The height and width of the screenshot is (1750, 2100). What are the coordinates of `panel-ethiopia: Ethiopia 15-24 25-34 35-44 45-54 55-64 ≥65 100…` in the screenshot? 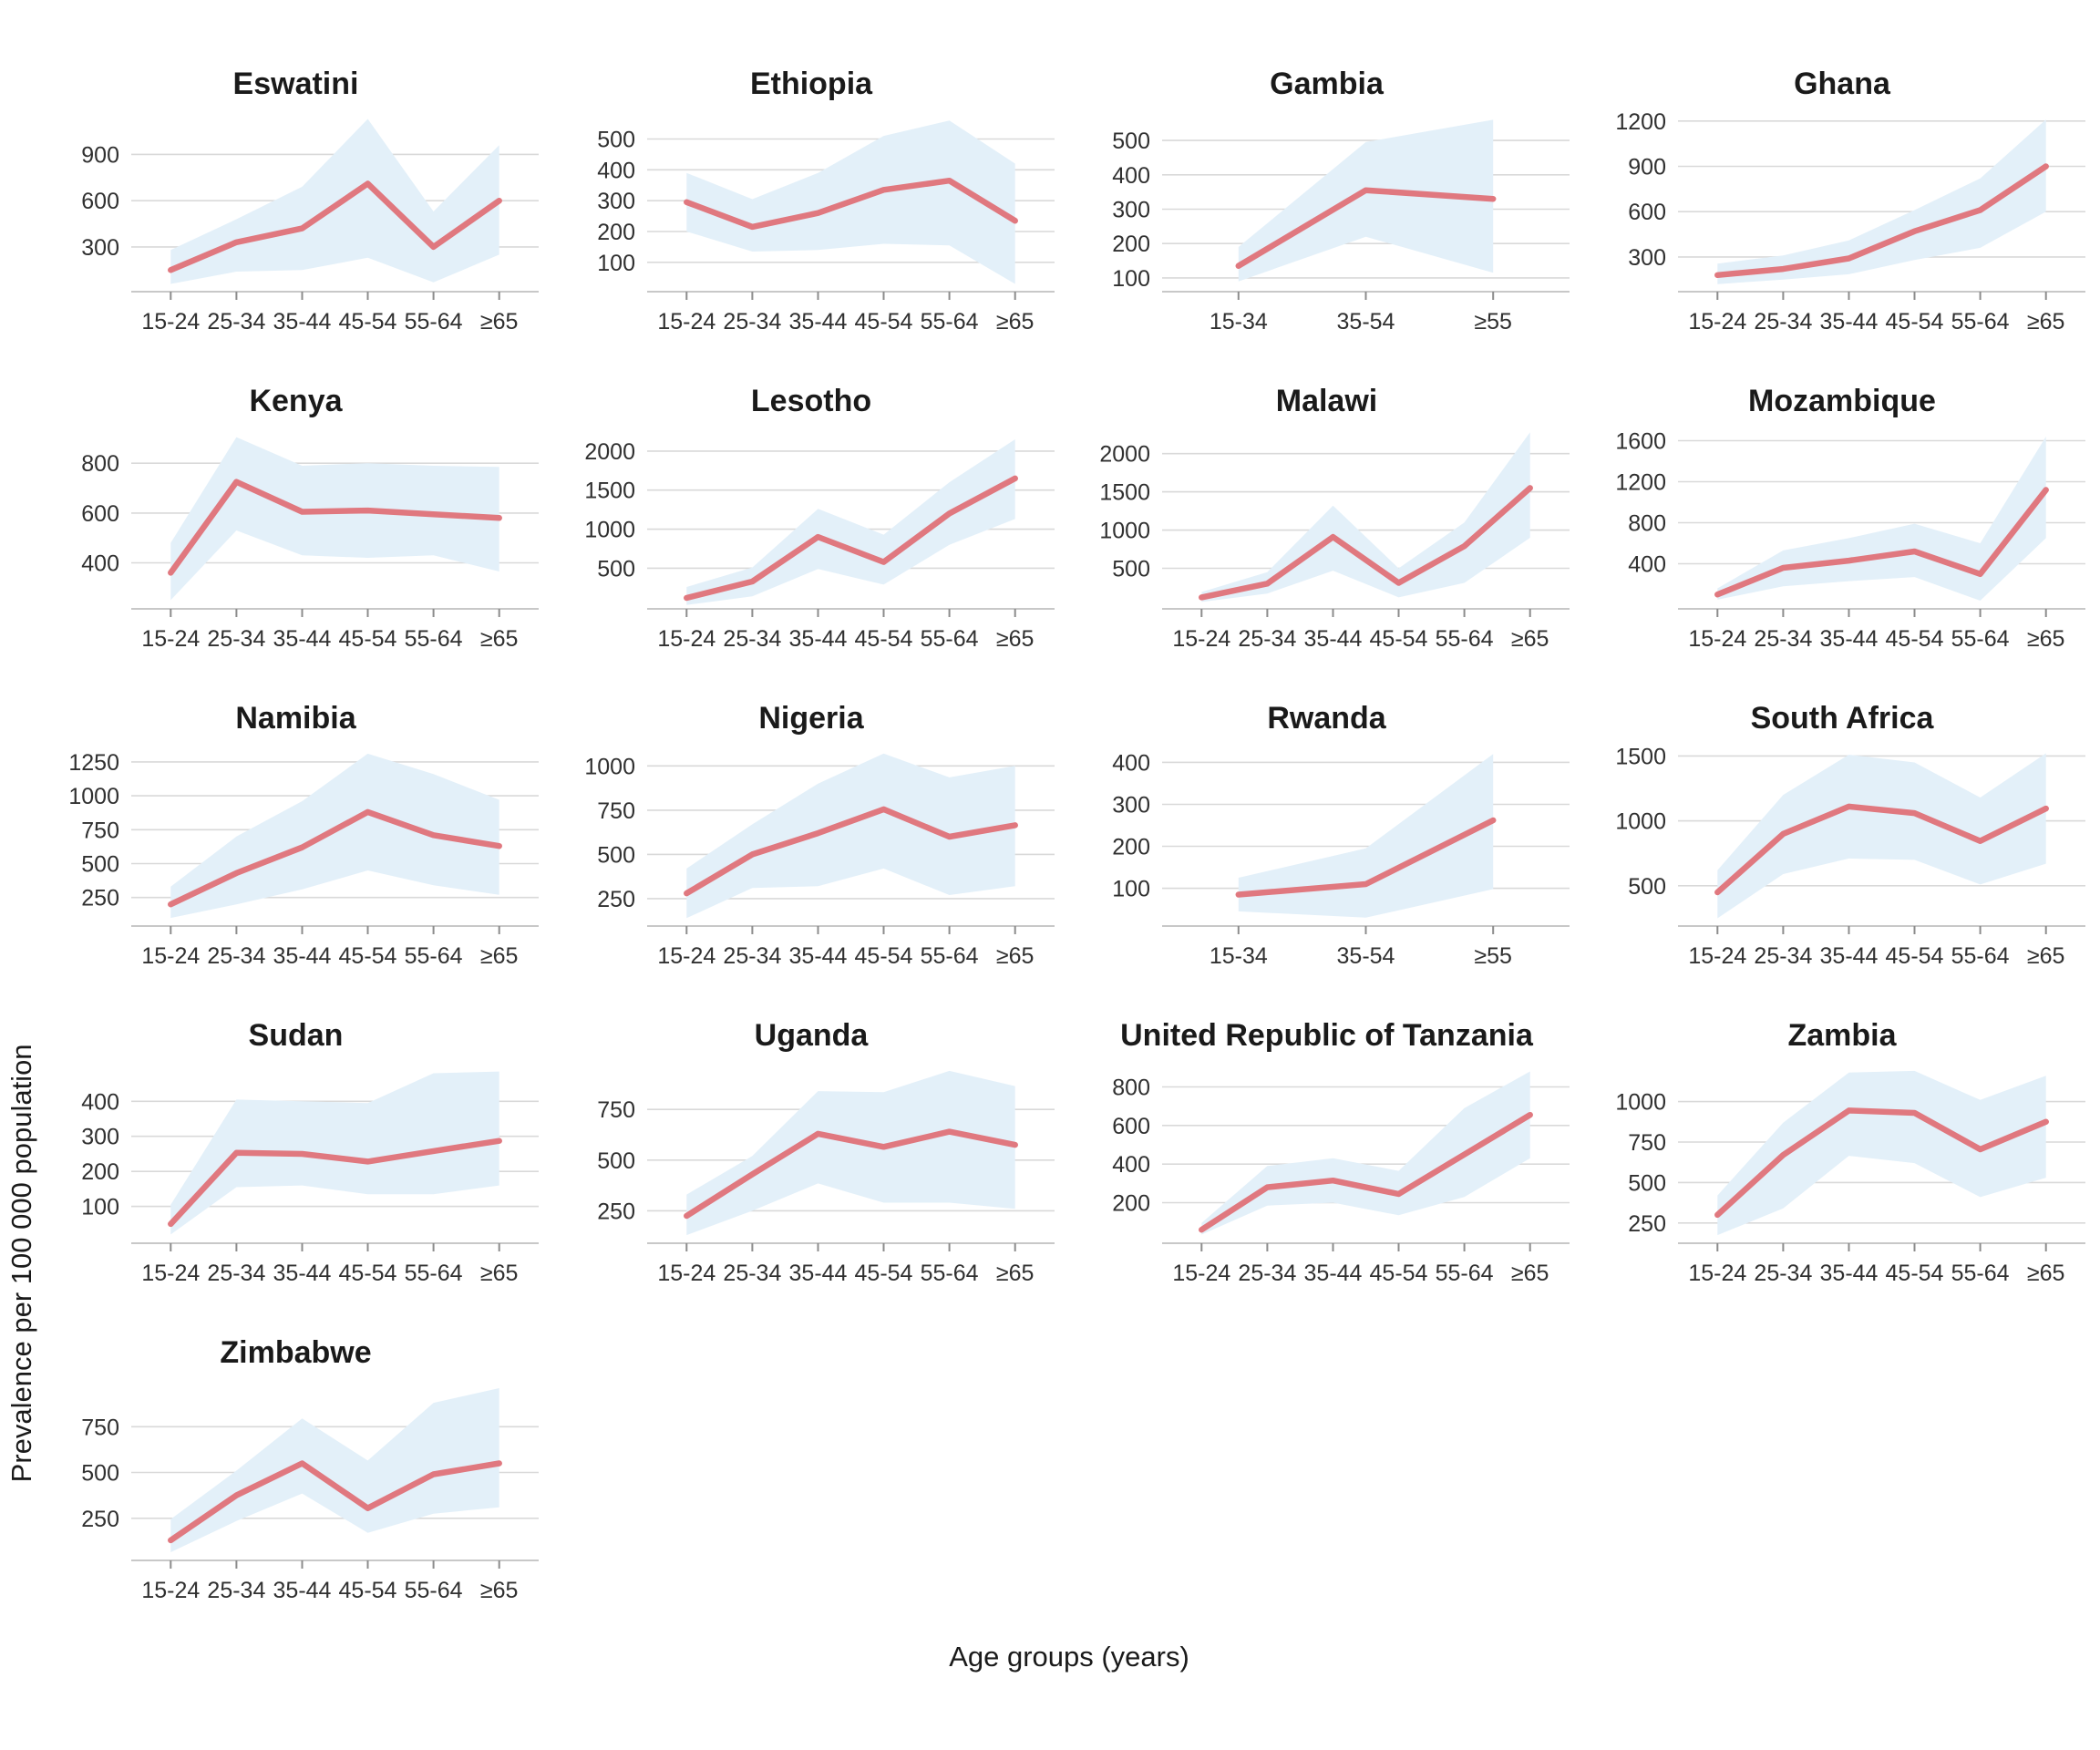 It's located at (812, 191).